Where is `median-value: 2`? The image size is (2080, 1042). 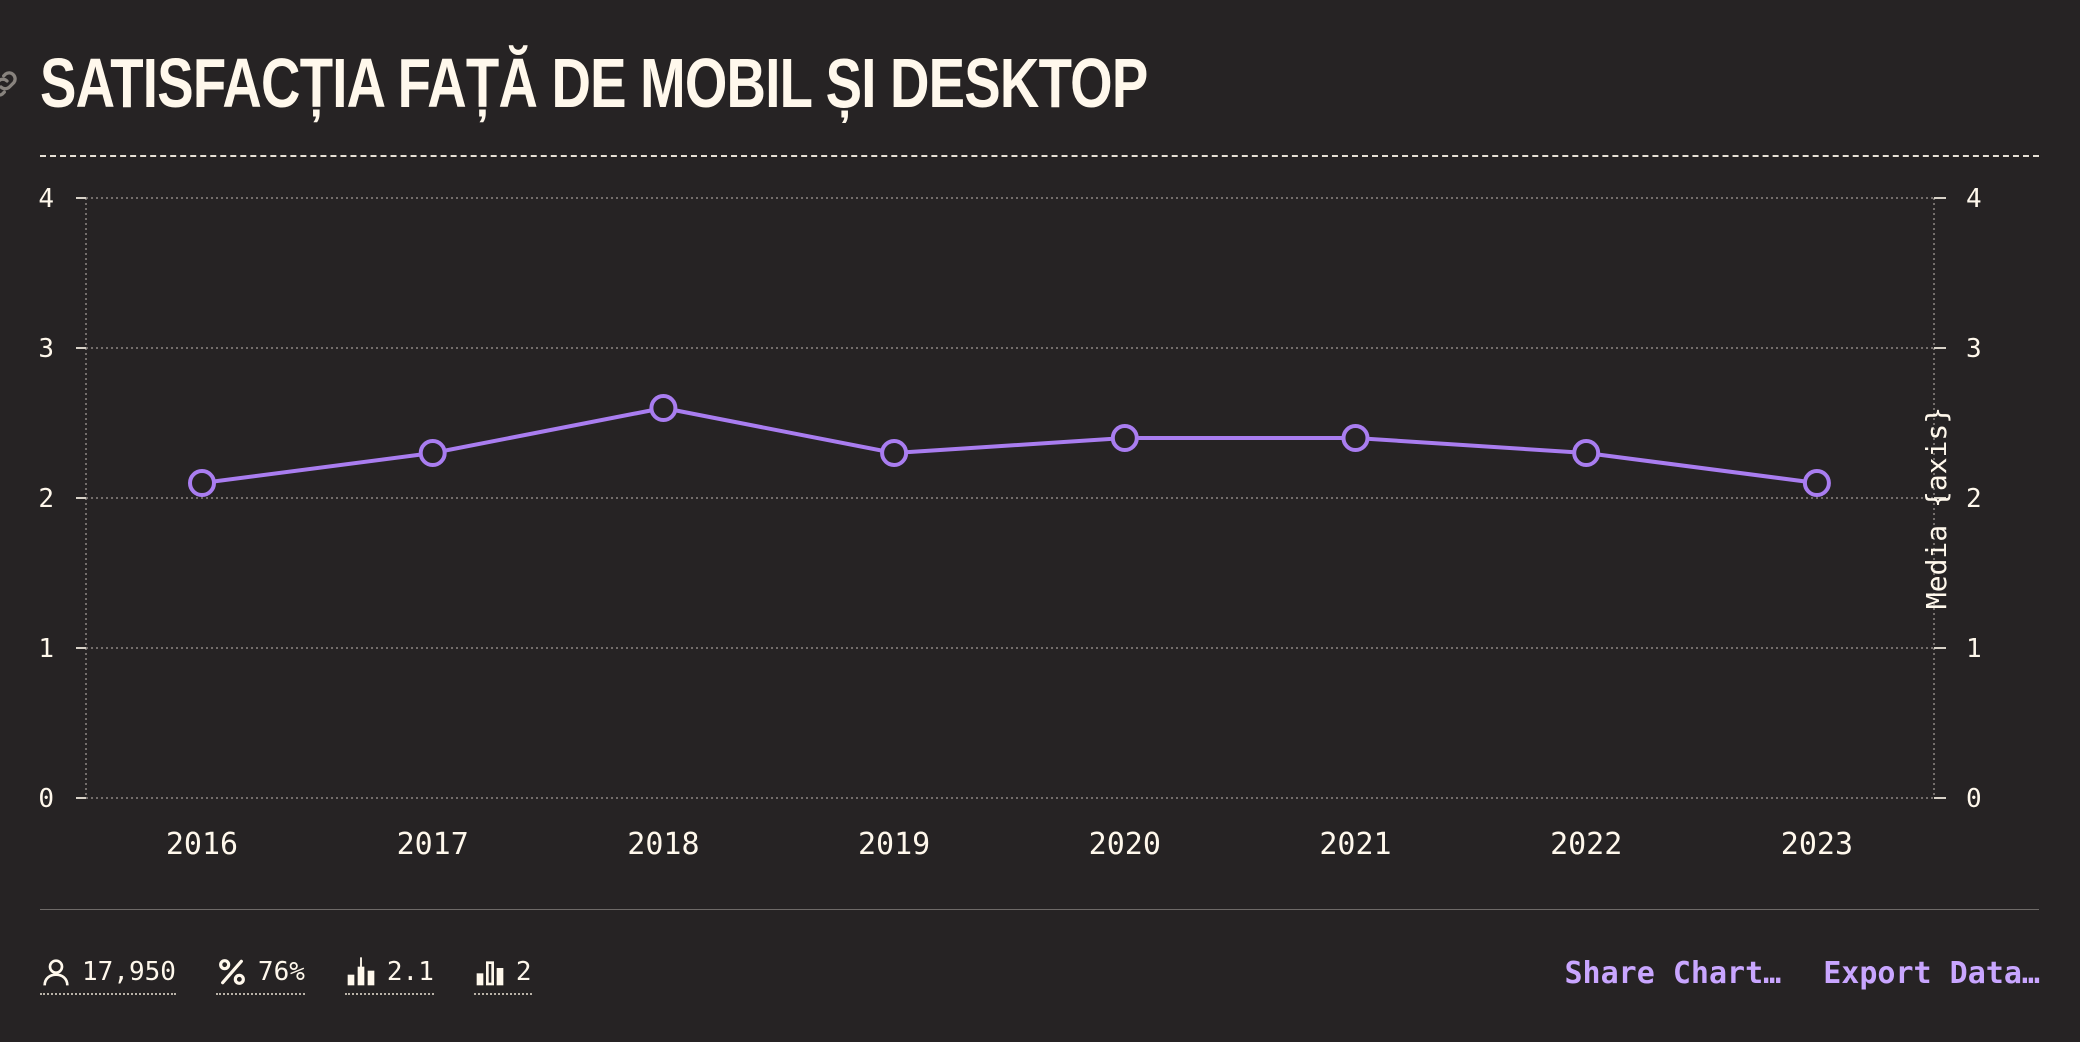 median-value: 2 is located at coordinates (523, 972).